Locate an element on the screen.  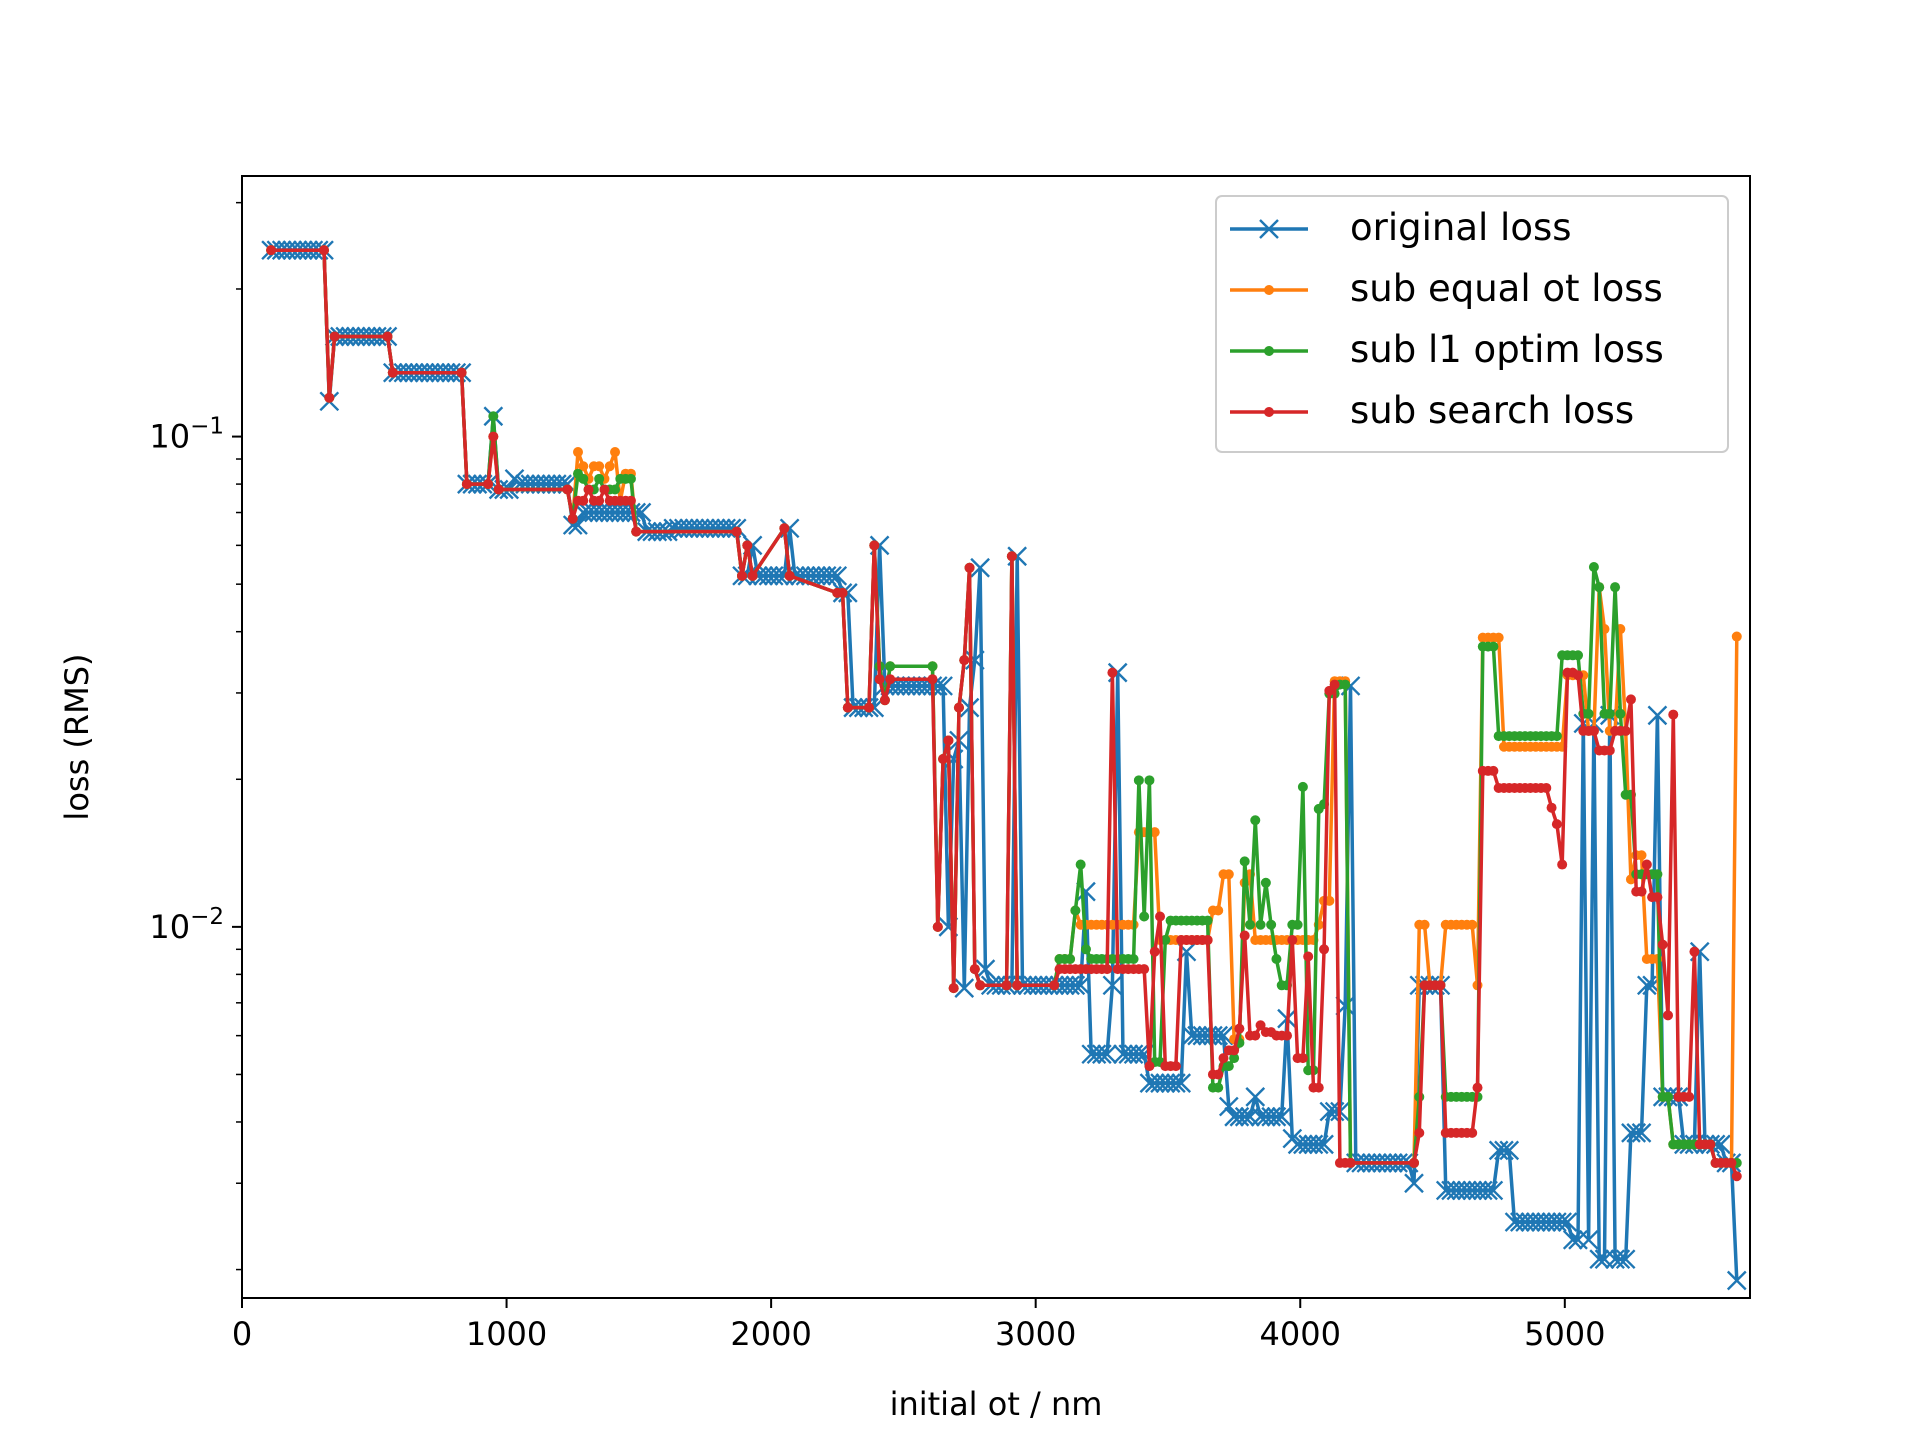
y-axis: 10−2 10−1 is located at coordinates (195, 736).